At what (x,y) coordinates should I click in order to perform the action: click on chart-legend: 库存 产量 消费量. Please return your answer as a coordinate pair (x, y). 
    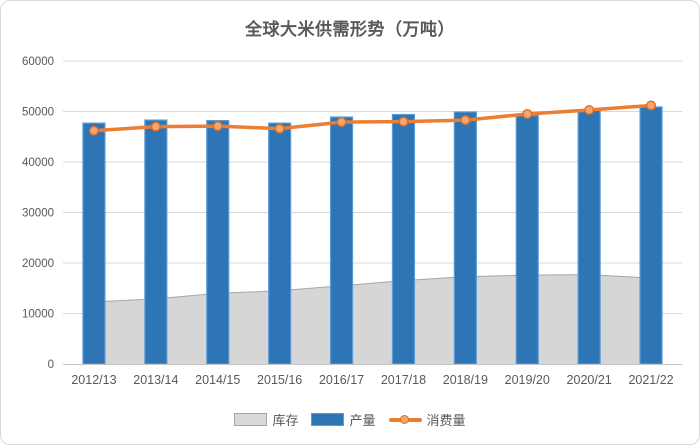
    Looking at the image, I should click on (350, 419).